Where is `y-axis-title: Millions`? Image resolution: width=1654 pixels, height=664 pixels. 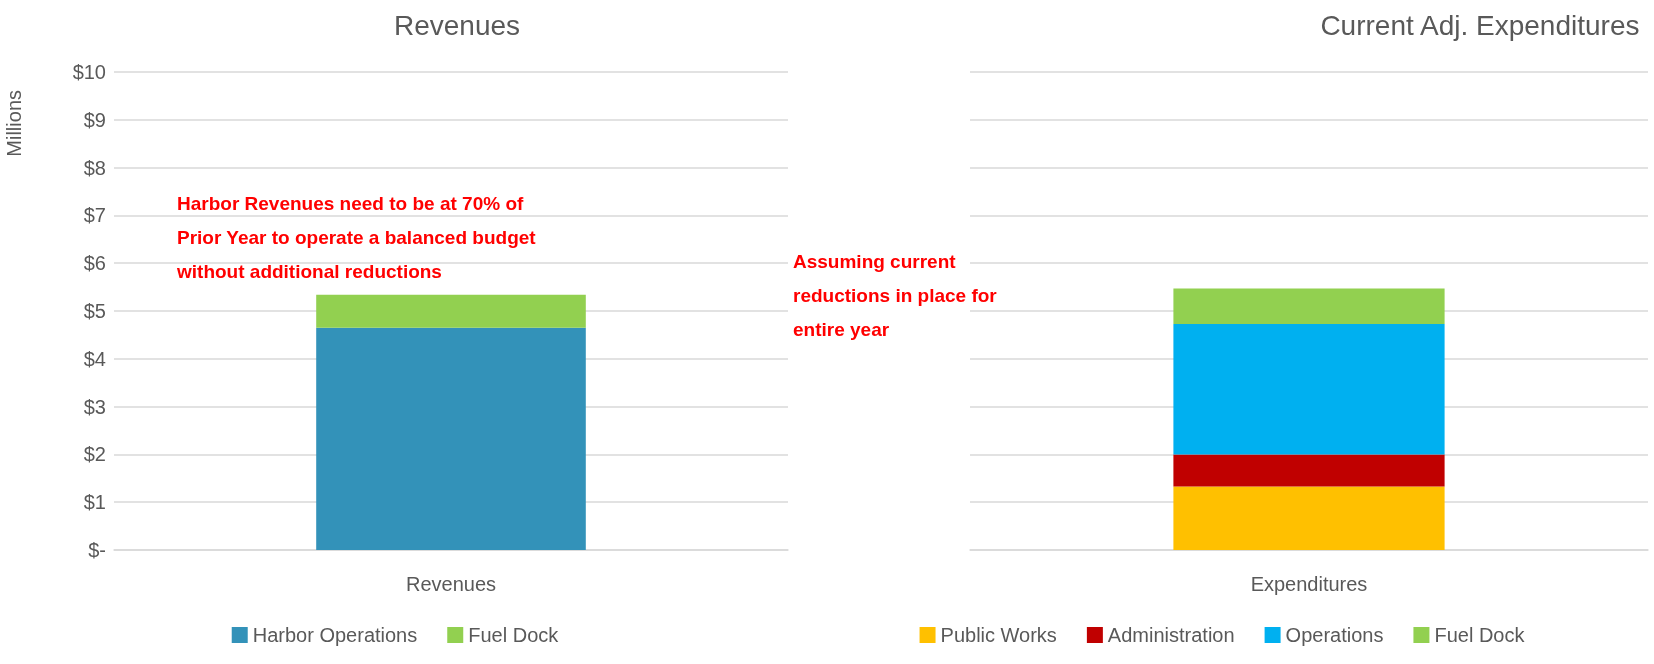
y-axis-title: Millions is located at coordinates (14, 123).